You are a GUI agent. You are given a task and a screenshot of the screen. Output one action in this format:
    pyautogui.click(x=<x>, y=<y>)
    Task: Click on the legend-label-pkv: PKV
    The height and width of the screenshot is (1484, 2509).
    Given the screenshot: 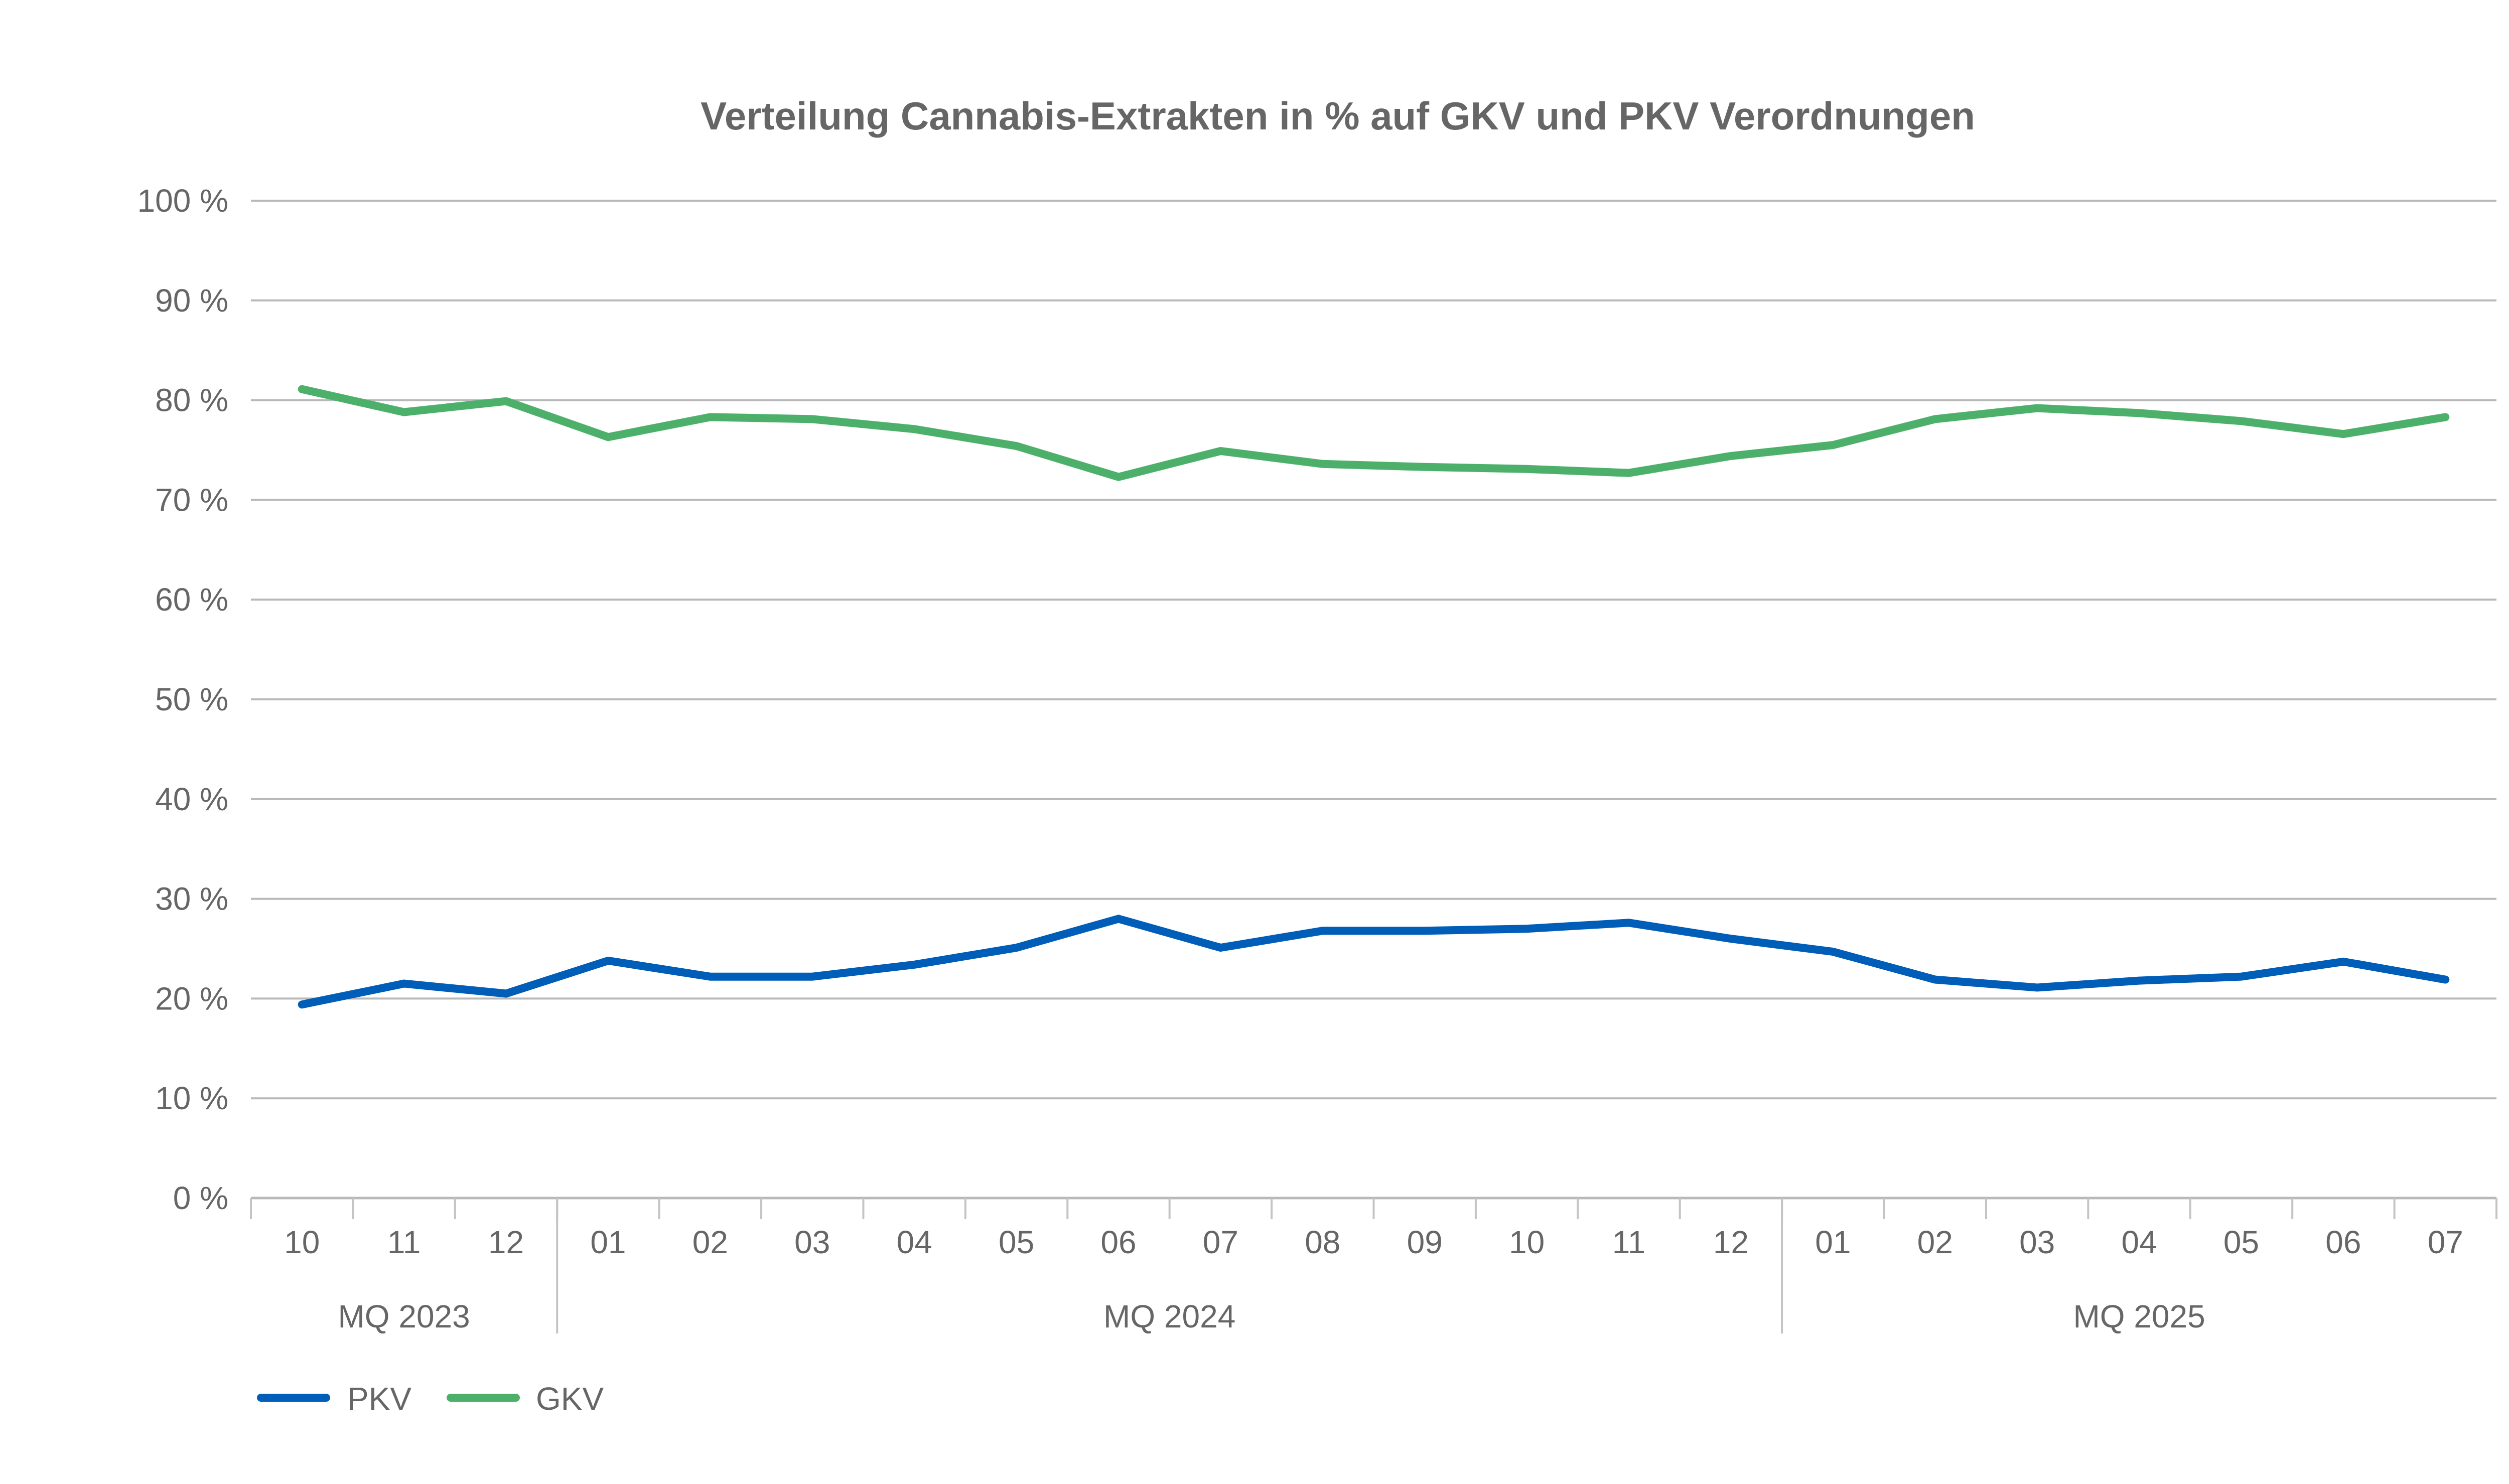 What is the action you would take?
    pyautogui.click(x=379, y=1399)
    